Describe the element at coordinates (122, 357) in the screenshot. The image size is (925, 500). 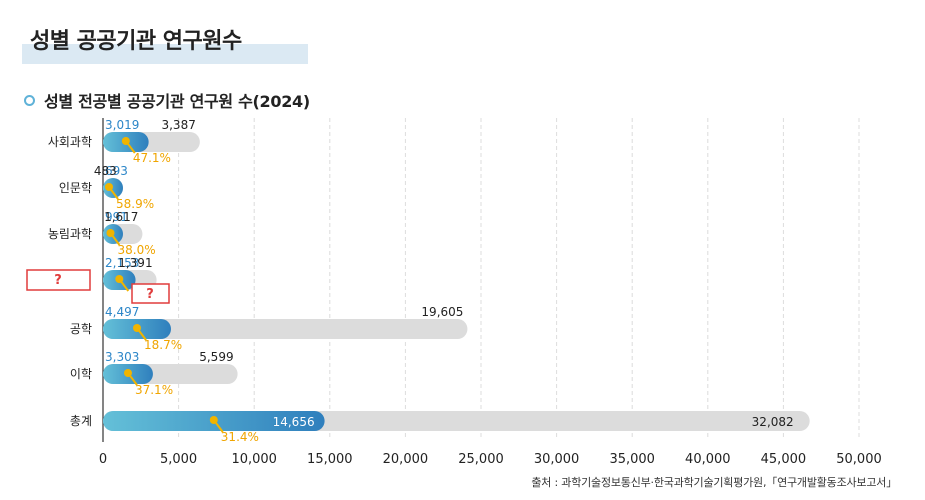
I see `value-label-series-1: 3,303` at that location.